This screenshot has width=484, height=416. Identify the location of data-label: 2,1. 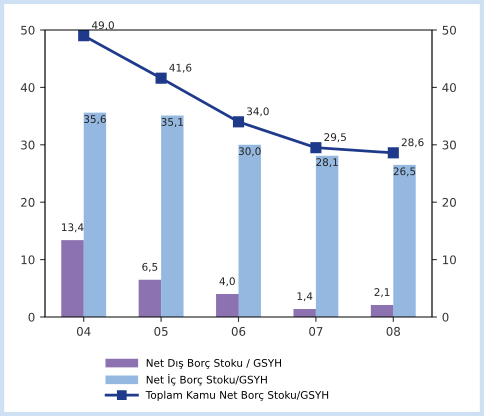
(382, 293).